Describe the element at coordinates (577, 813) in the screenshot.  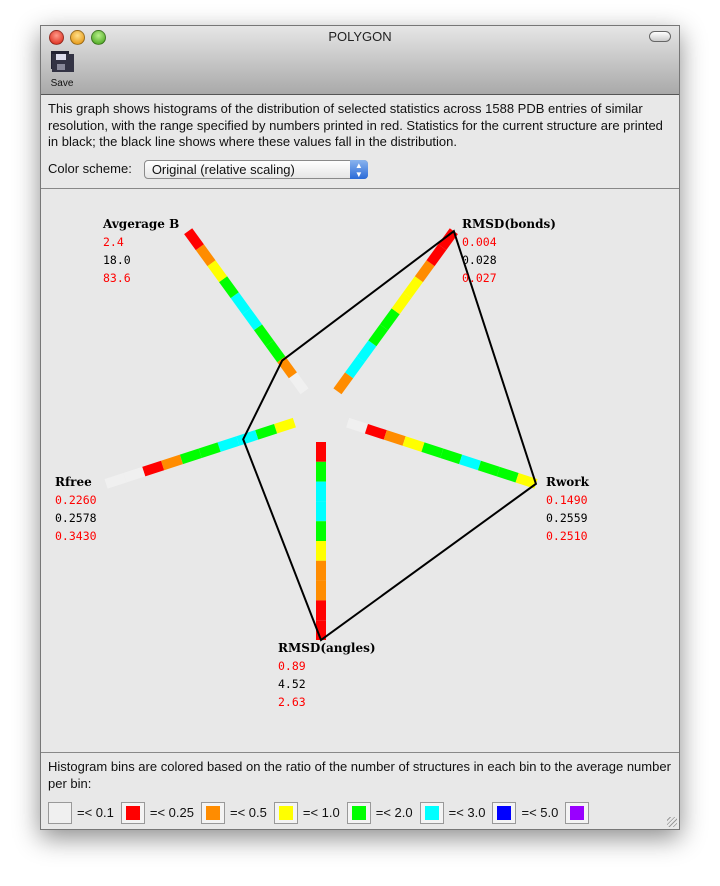
I see `legend-swatch-purple` at that location.